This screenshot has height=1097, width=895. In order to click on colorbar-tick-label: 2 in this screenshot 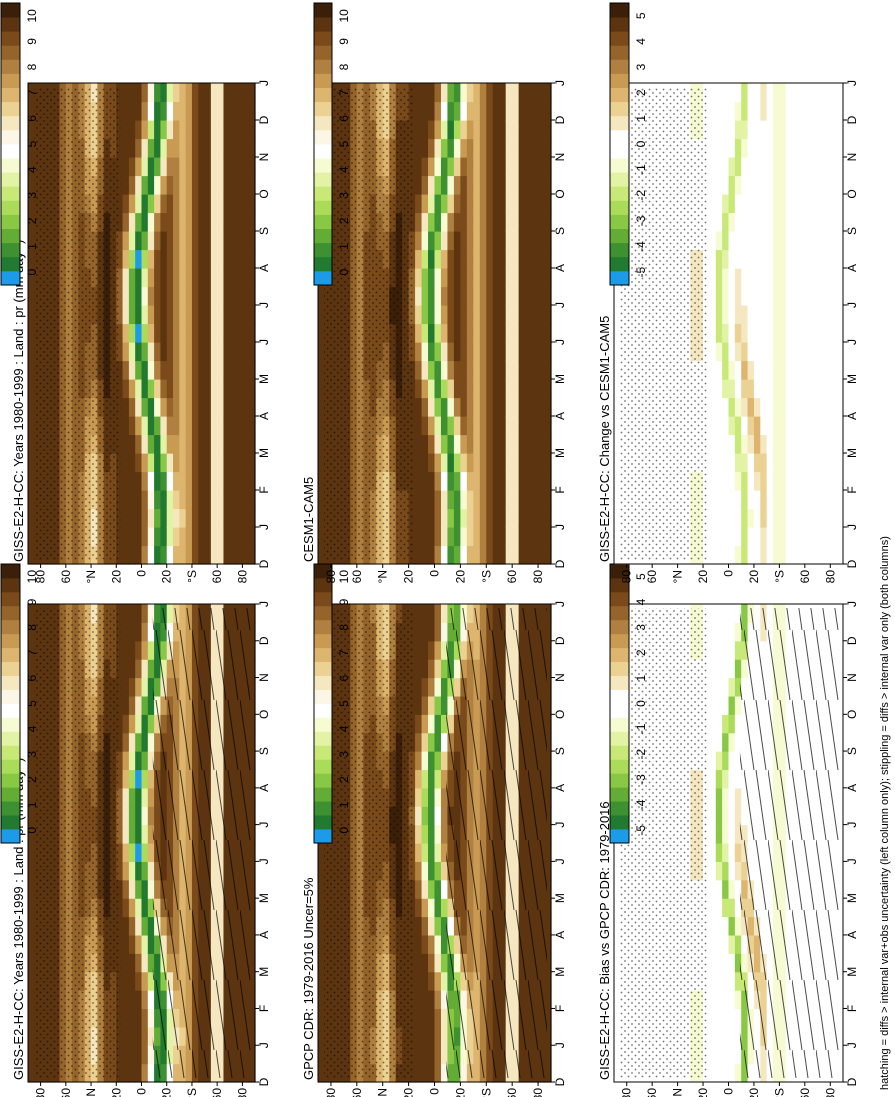, I will do `click(344, 779)`.